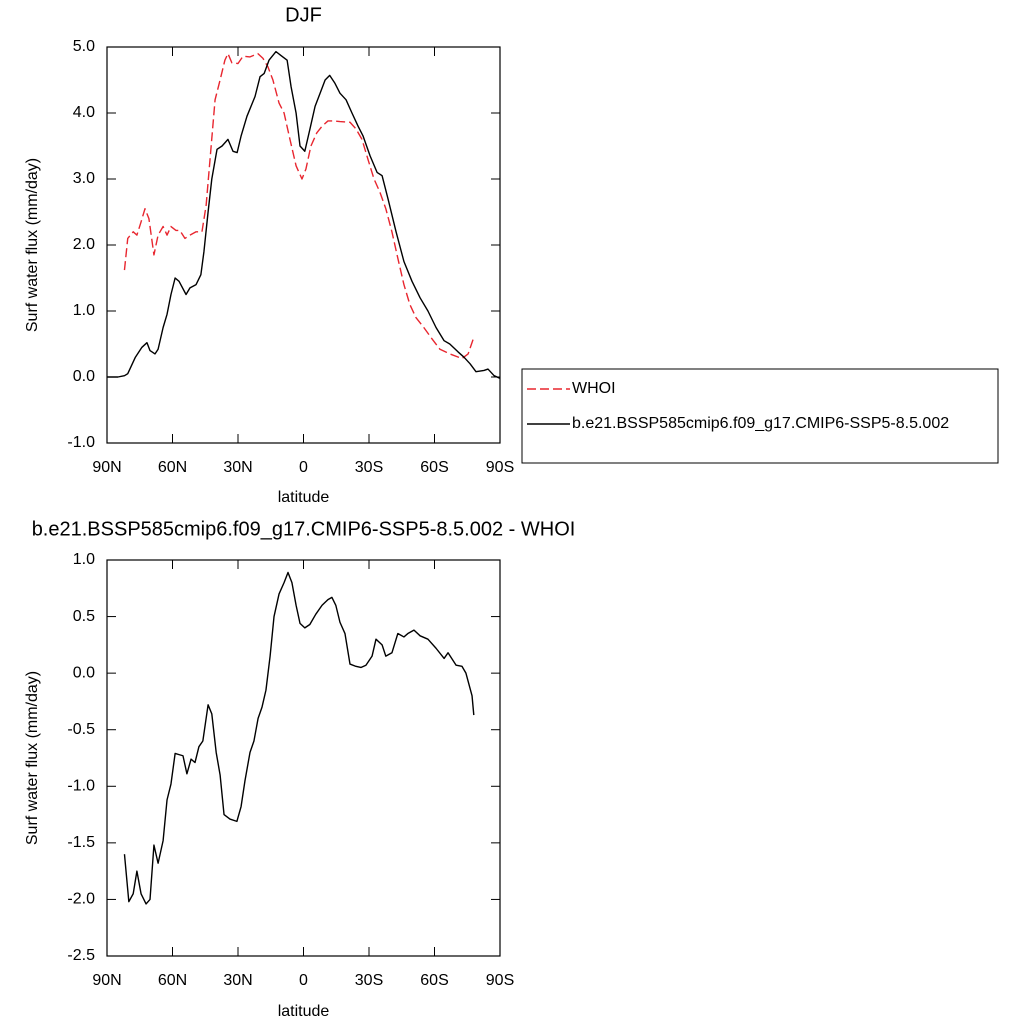  I want to click on y-tick-label: -2.5, so click(81, 955).